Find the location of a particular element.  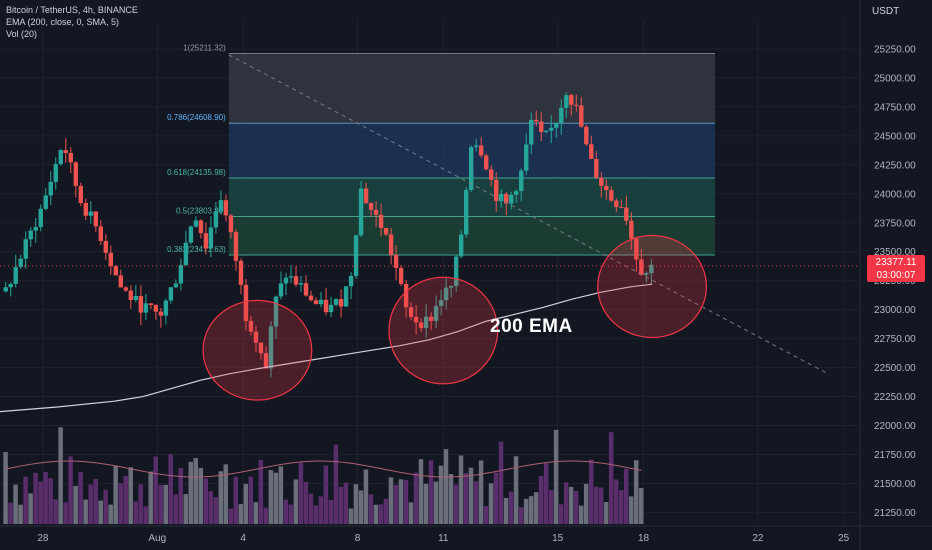

price-tick-label: 22500.00 is located at coordinates (895, 368).